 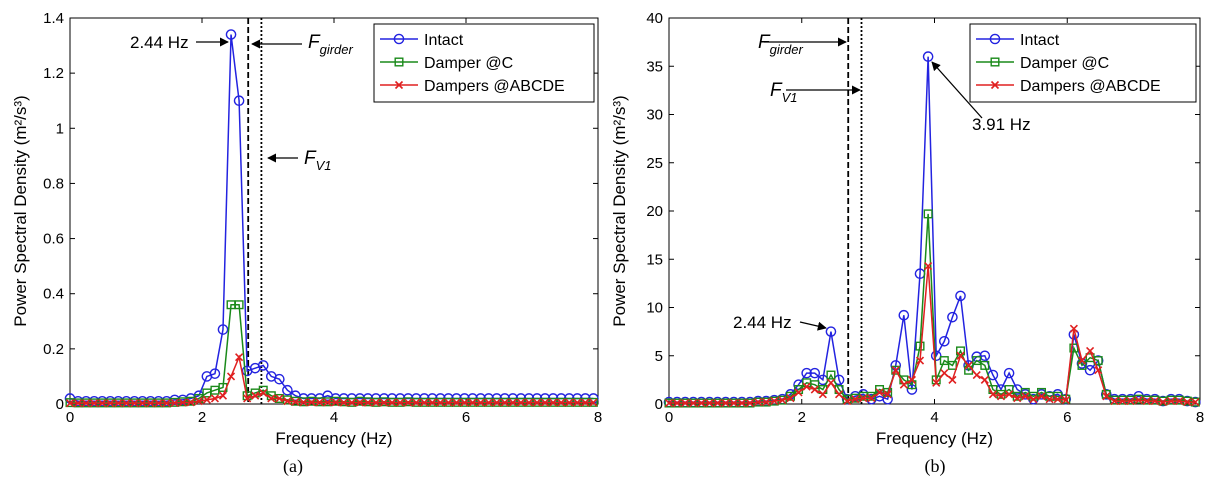 I want to click on chart-a-caption: (a), so click(x=293, y=466).